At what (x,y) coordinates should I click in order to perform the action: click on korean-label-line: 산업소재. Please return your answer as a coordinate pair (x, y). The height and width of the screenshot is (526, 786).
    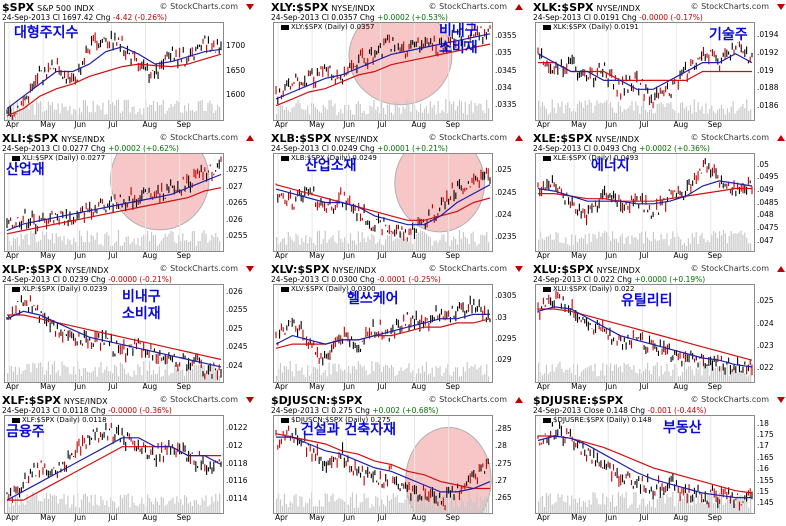
    Looking at the image, I should click on (331, 166).